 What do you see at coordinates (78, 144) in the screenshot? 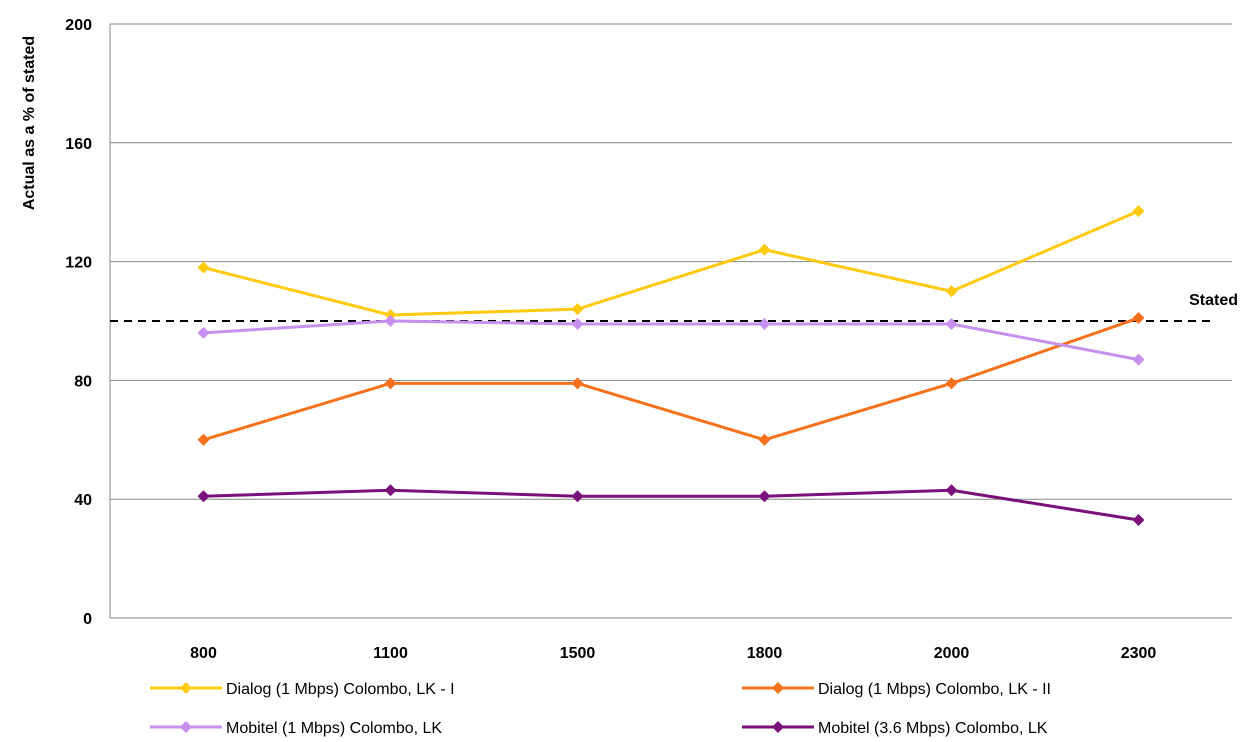
I see `y-tick-label: 160` at bounding box center [78, 144].